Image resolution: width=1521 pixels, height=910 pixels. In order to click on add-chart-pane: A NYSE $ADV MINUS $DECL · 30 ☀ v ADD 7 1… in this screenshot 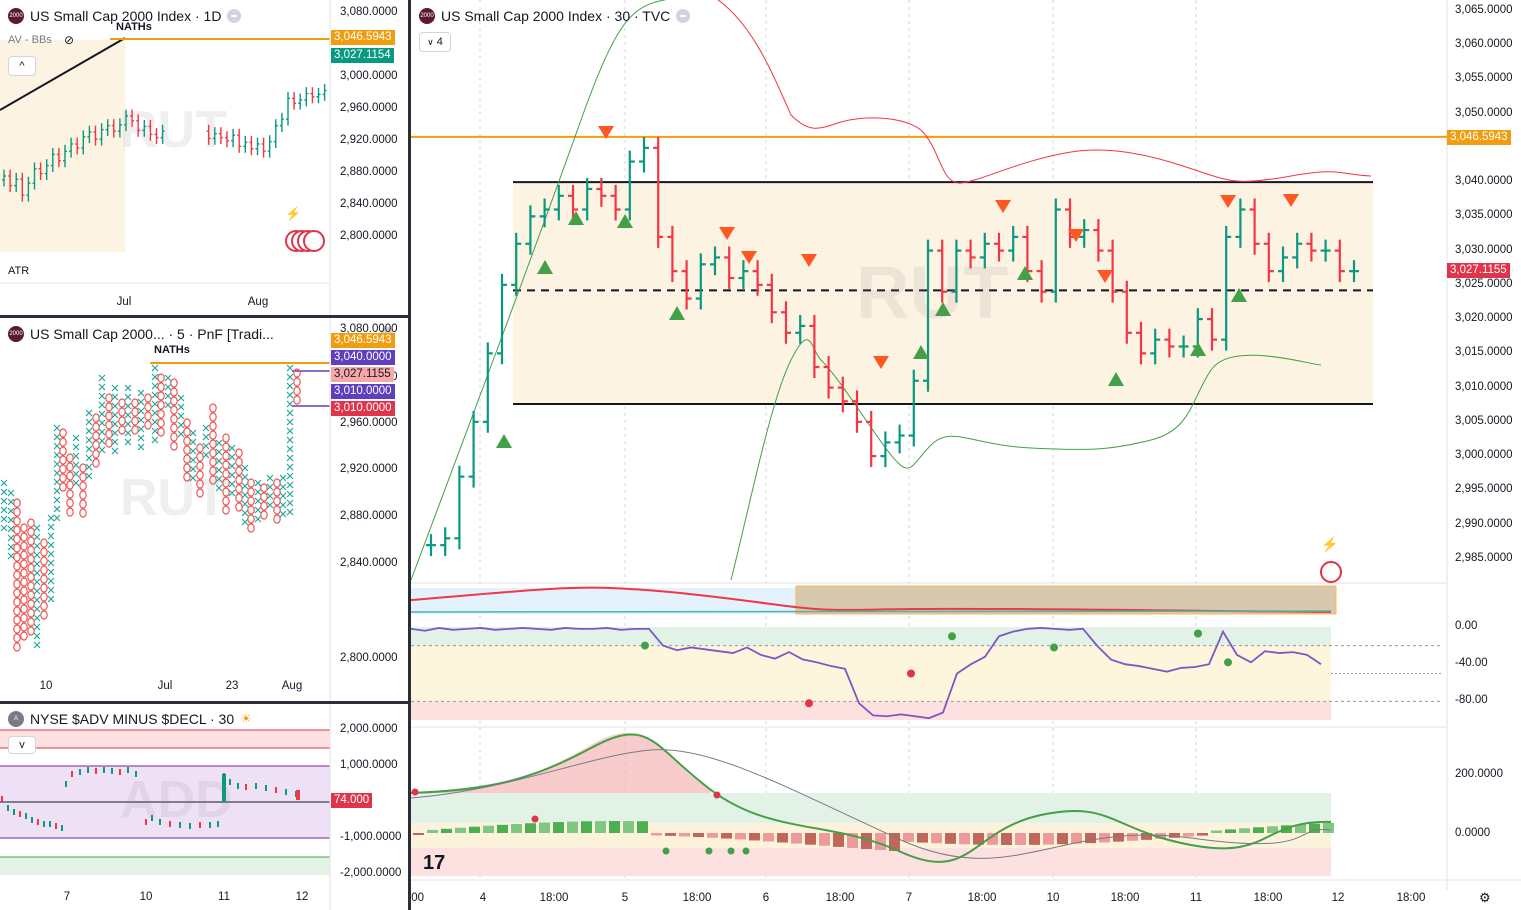, I will do `click(204, 807)`.